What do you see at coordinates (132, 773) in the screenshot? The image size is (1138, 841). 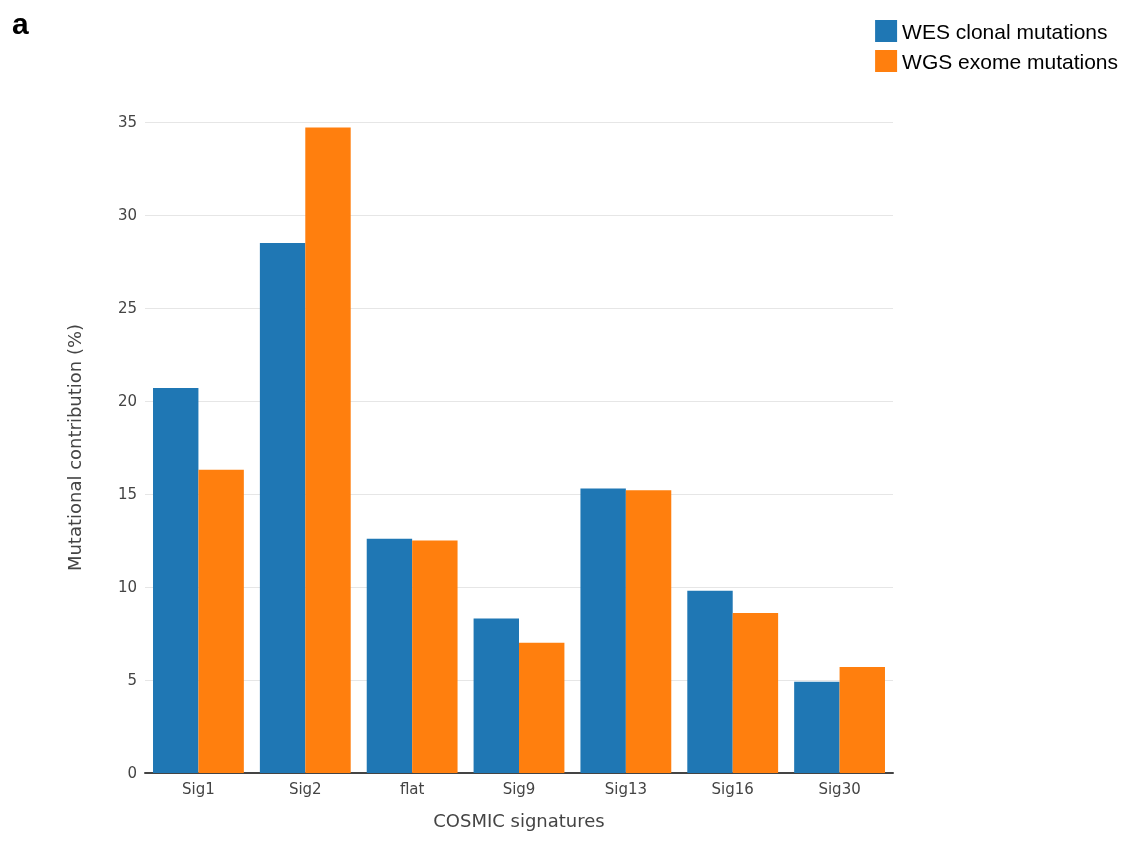 I see `y-tick-label: 0` at bounding box center [132, 773].